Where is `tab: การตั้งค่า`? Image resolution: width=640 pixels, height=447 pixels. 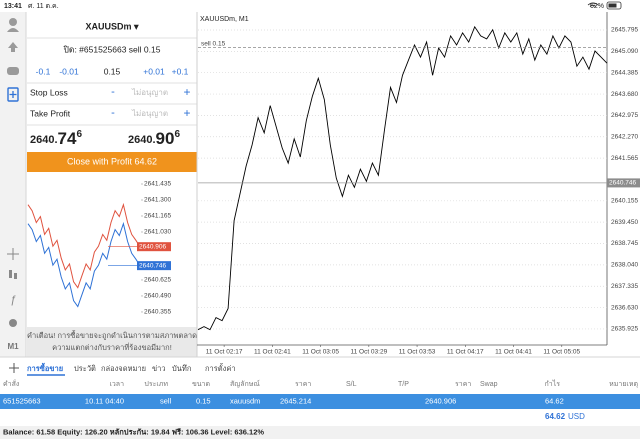 tab: การตั้งค่า is located at coordinates (220, 368).